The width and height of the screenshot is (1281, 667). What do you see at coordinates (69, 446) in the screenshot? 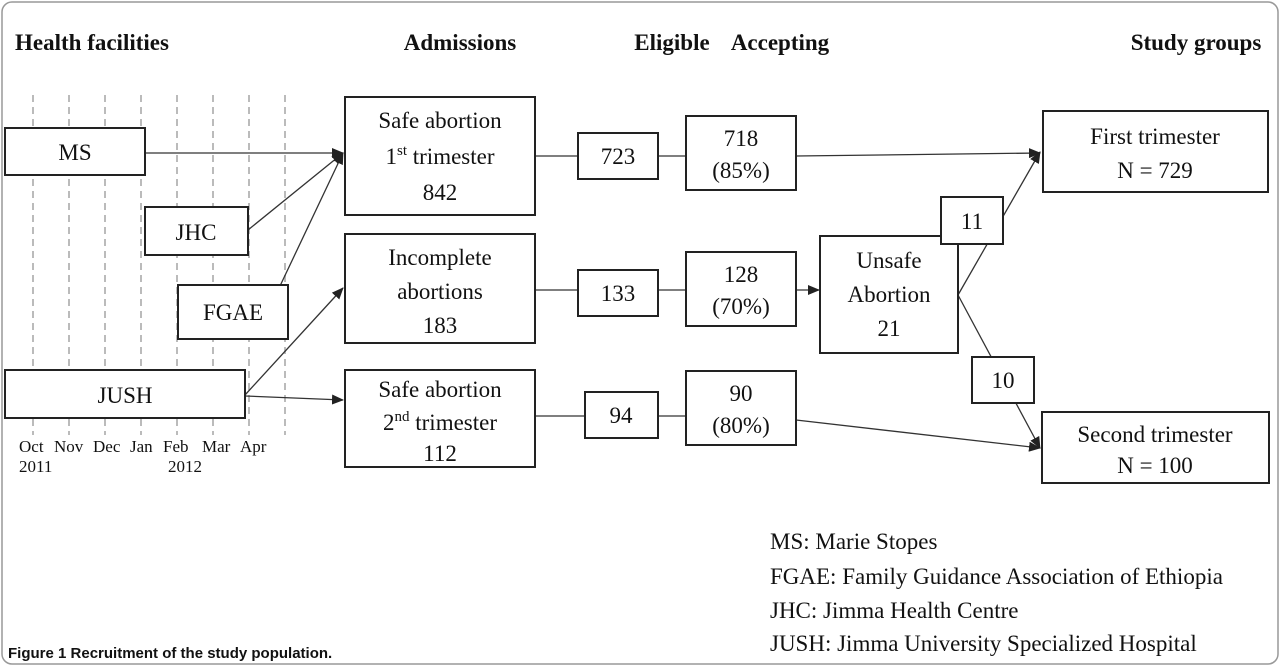
I see `month: Nov` at bounding box center [69, 446].